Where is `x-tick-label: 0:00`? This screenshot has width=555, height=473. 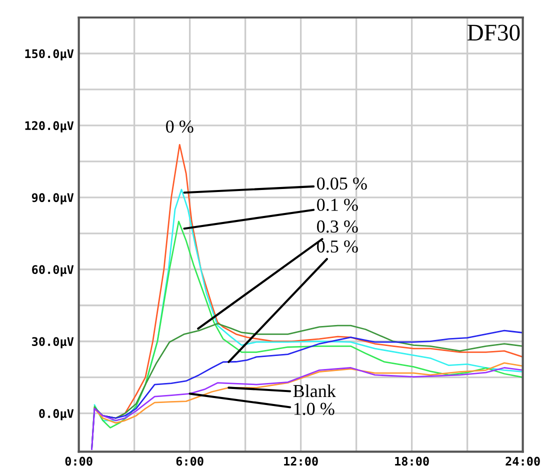 x-tick-label: 0:00 is located at coordinates (78, 461).